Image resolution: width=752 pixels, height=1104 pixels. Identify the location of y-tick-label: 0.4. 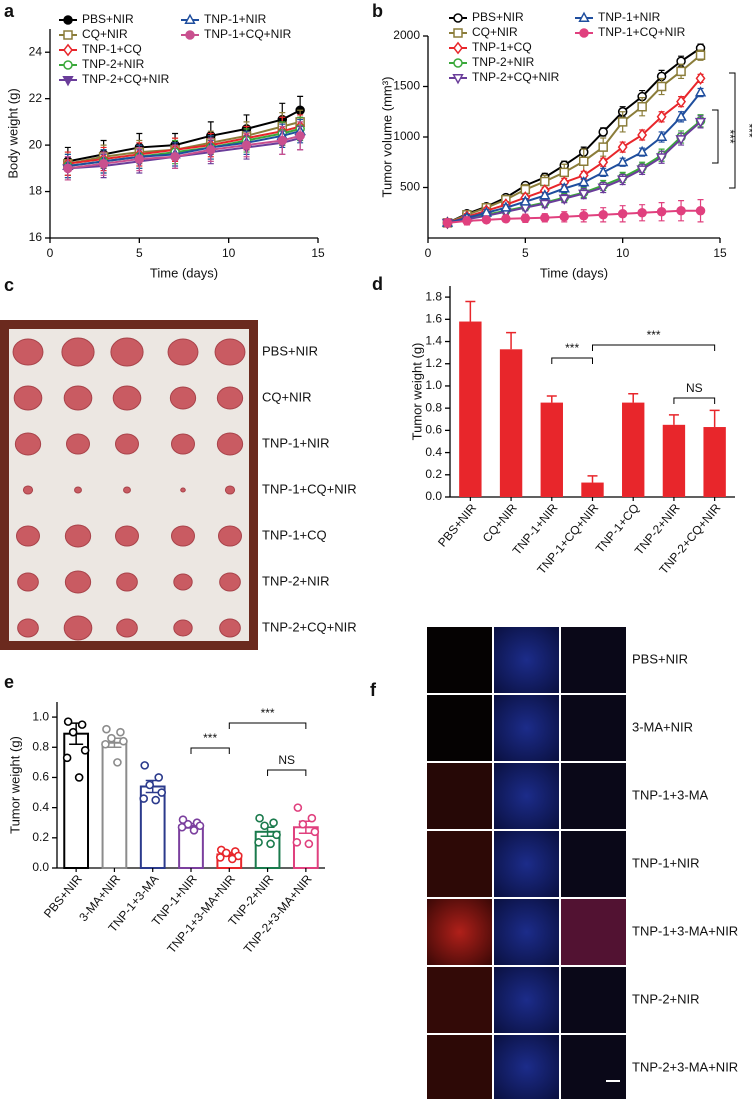
(40, 807).